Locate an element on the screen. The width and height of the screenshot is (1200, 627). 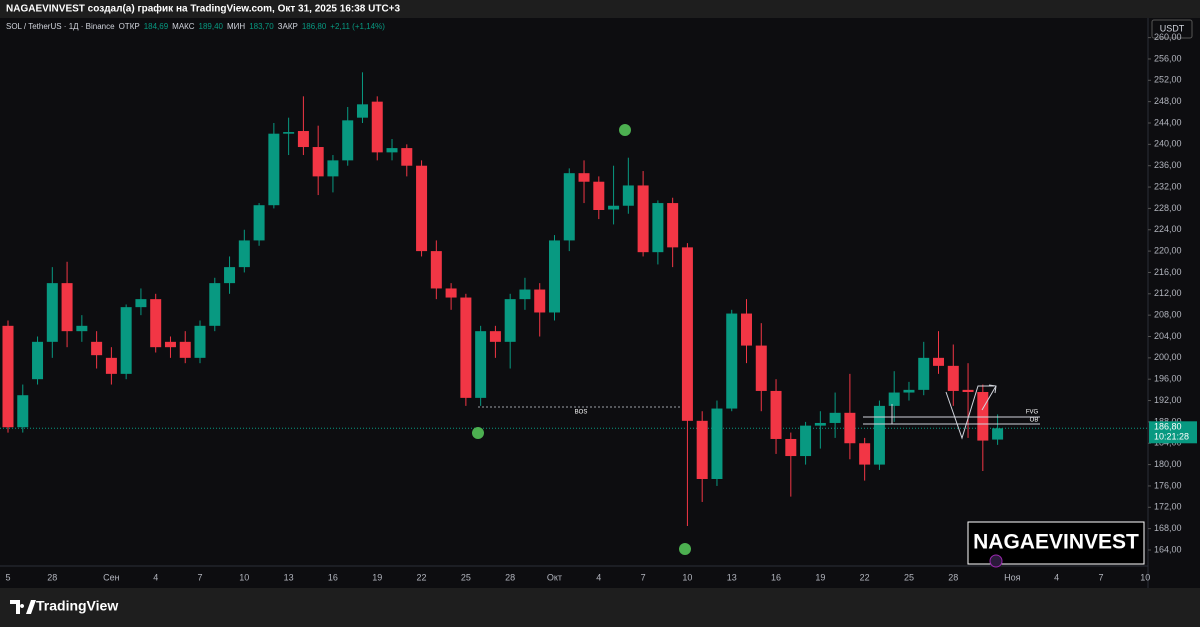
y-tick-label: 188,00 is located at coordinates (1168, 421).